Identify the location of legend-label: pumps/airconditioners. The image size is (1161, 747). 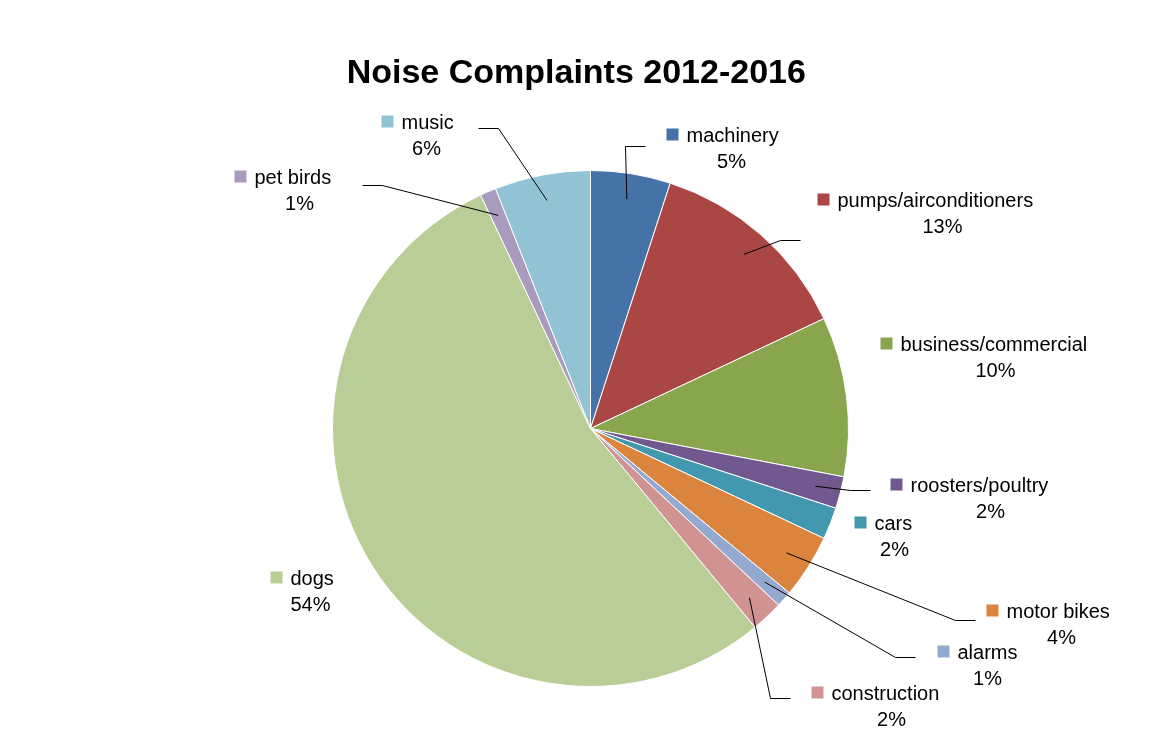
(935, 199).